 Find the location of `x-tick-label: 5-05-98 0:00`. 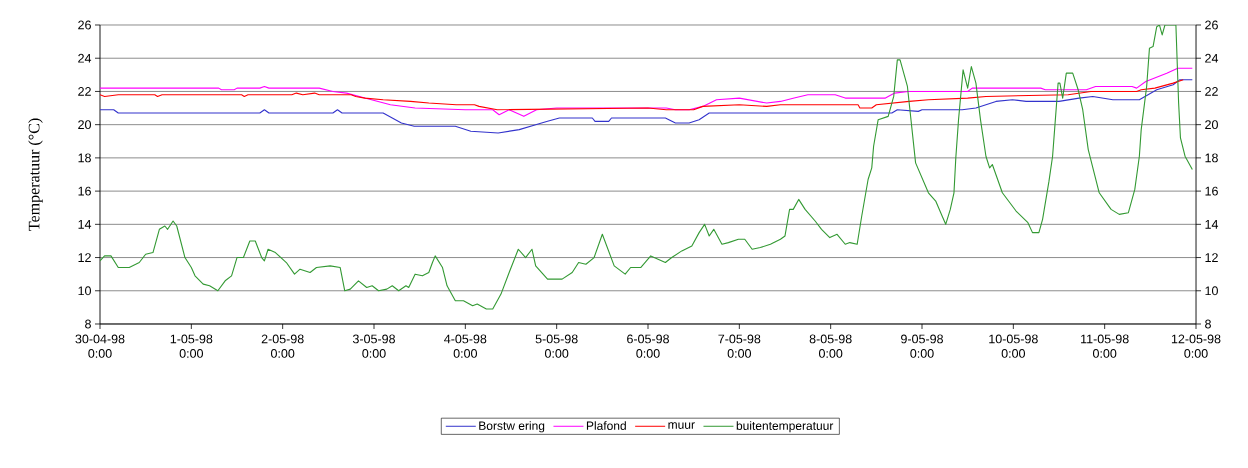

x-tick-label: 5-05-98 0:00 is located at coordinates (556, 346).